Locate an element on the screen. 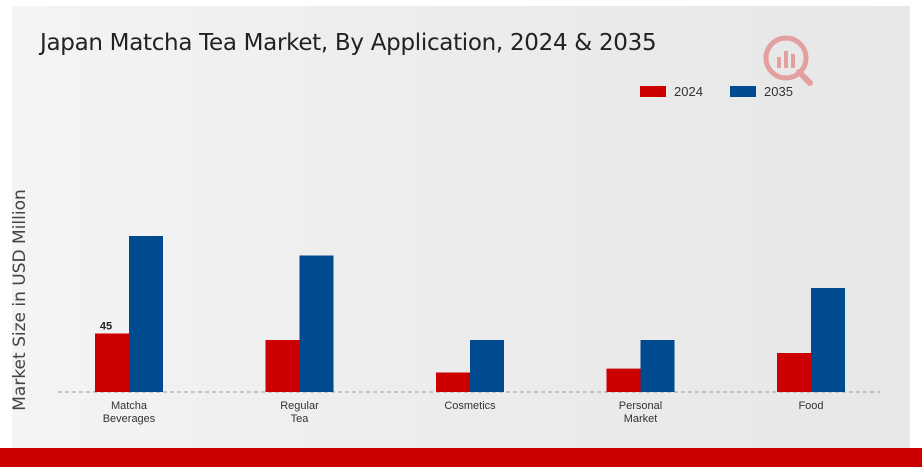  footer-bar is located at coordinates (461, 457).